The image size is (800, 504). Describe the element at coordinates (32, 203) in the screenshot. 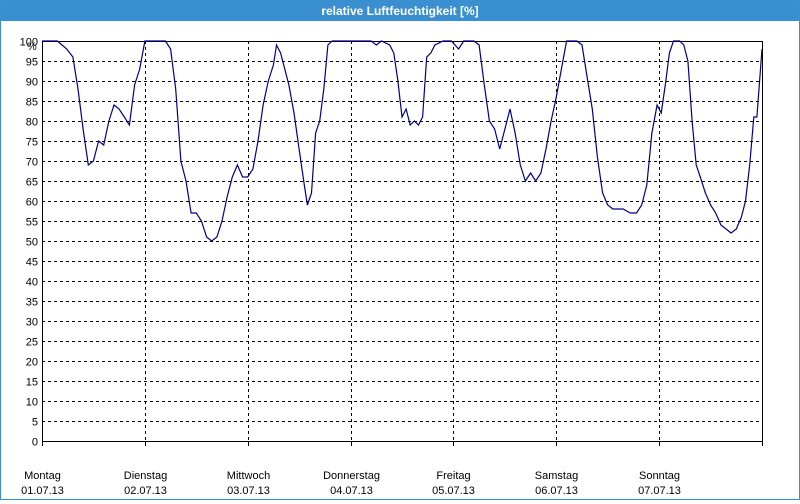

I see `y-tick-label: 60` at that location.